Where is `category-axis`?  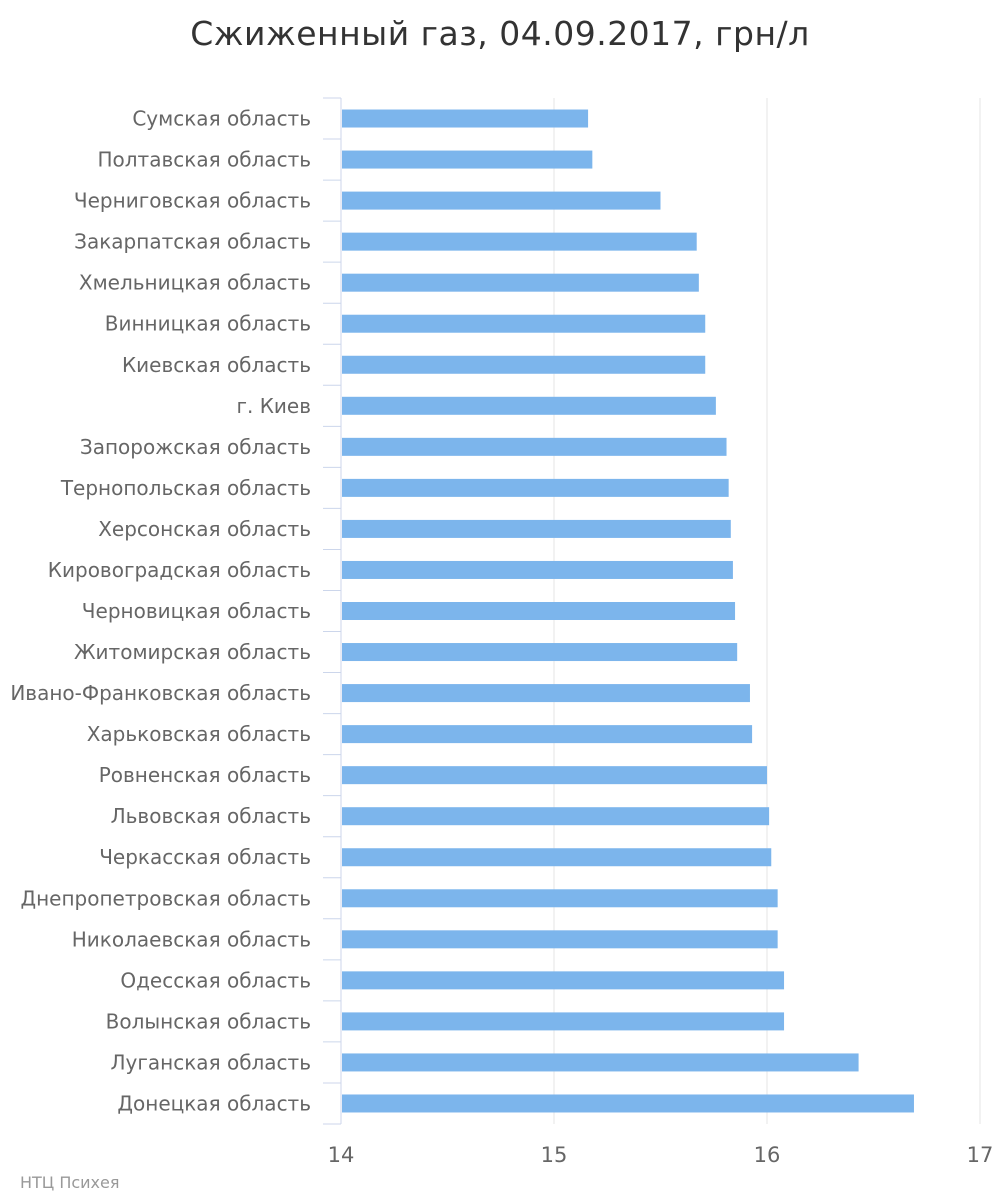 category-axis is located at coordinates (332, 611).